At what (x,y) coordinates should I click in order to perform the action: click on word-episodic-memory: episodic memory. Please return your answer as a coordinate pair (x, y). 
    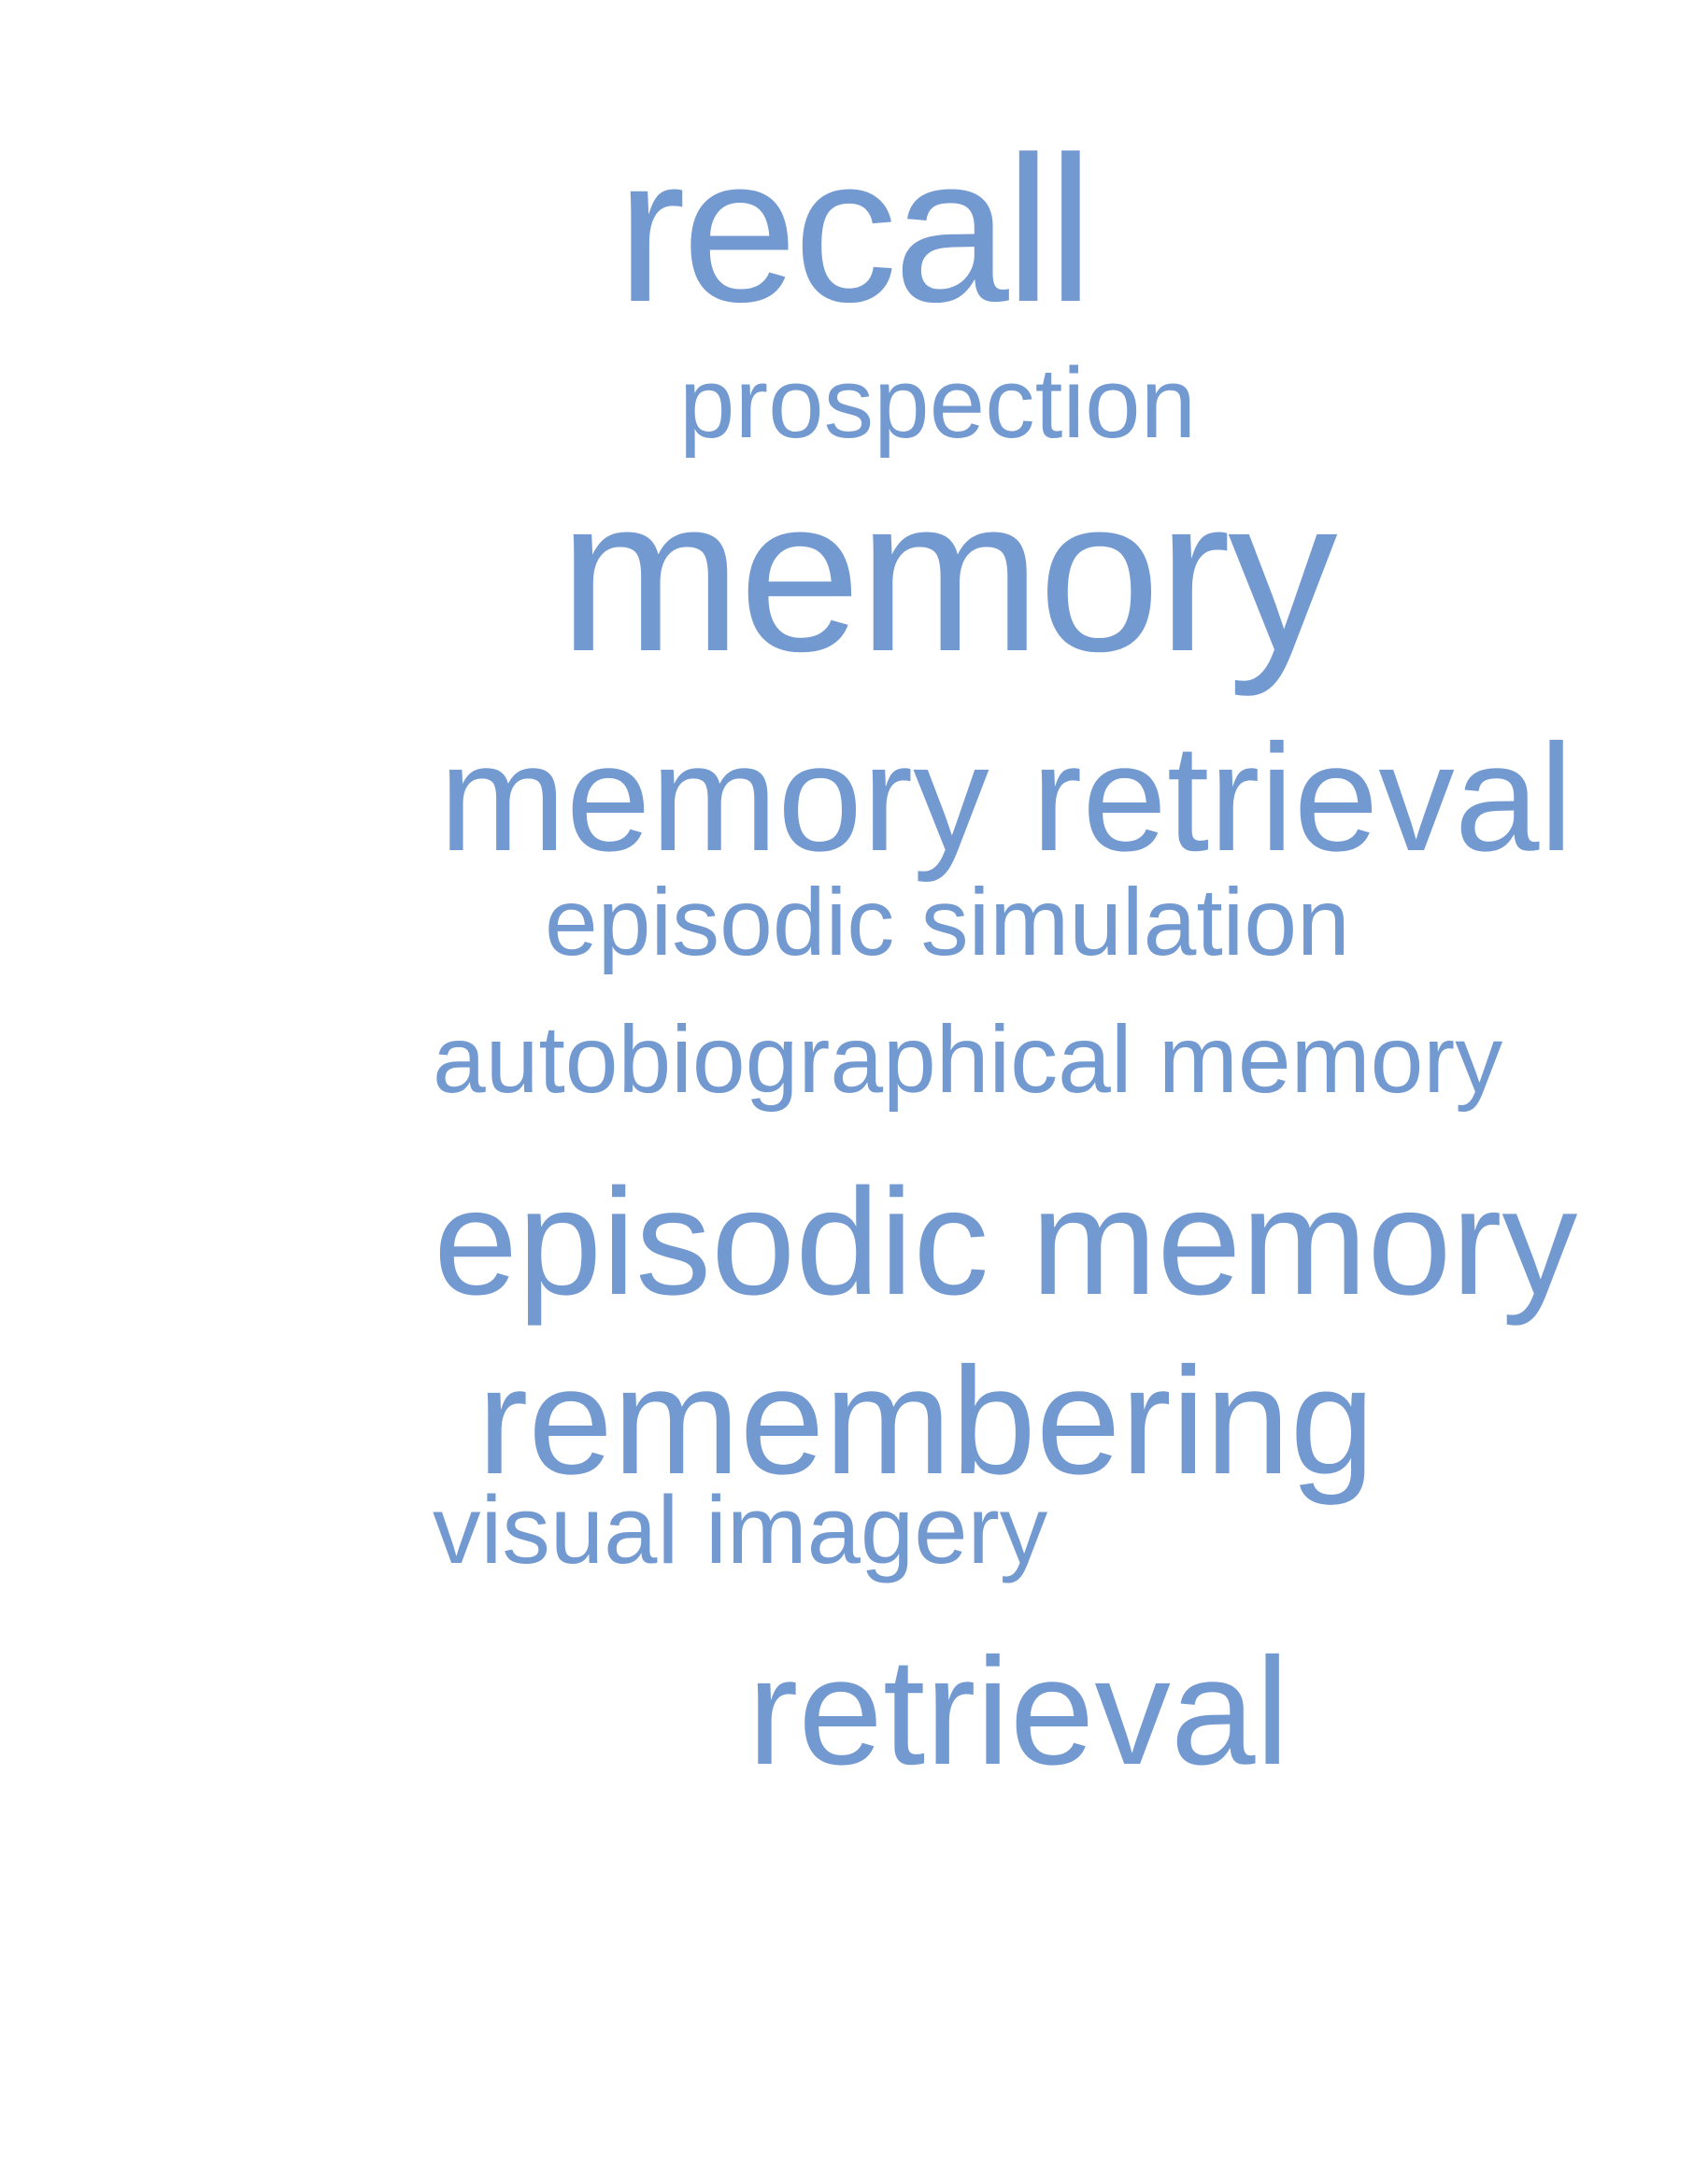
    Looking at the image, I should click on (1006, 1242).